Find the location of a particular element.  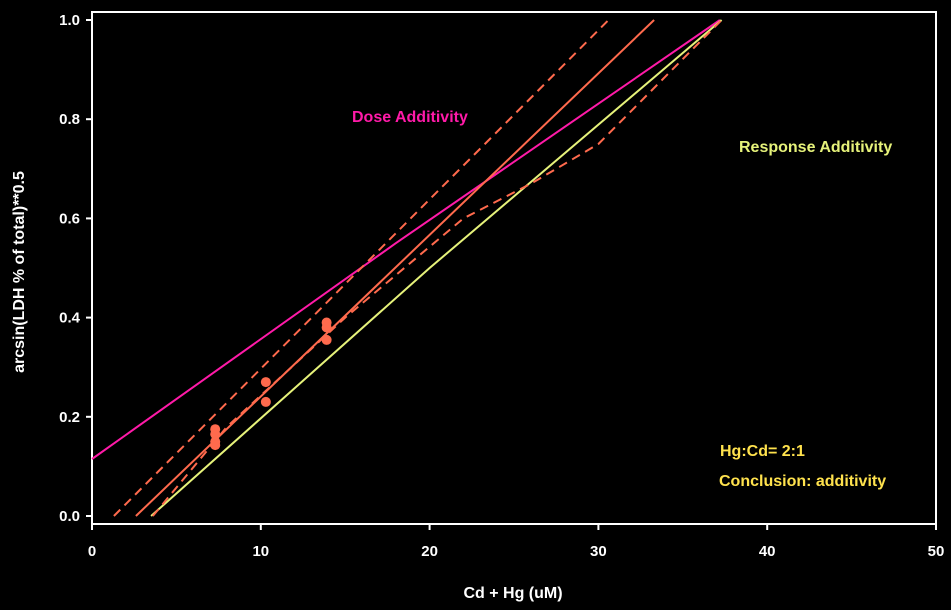

dose-additivity-label: Dose Additivity is located at coordinates (410, 117).